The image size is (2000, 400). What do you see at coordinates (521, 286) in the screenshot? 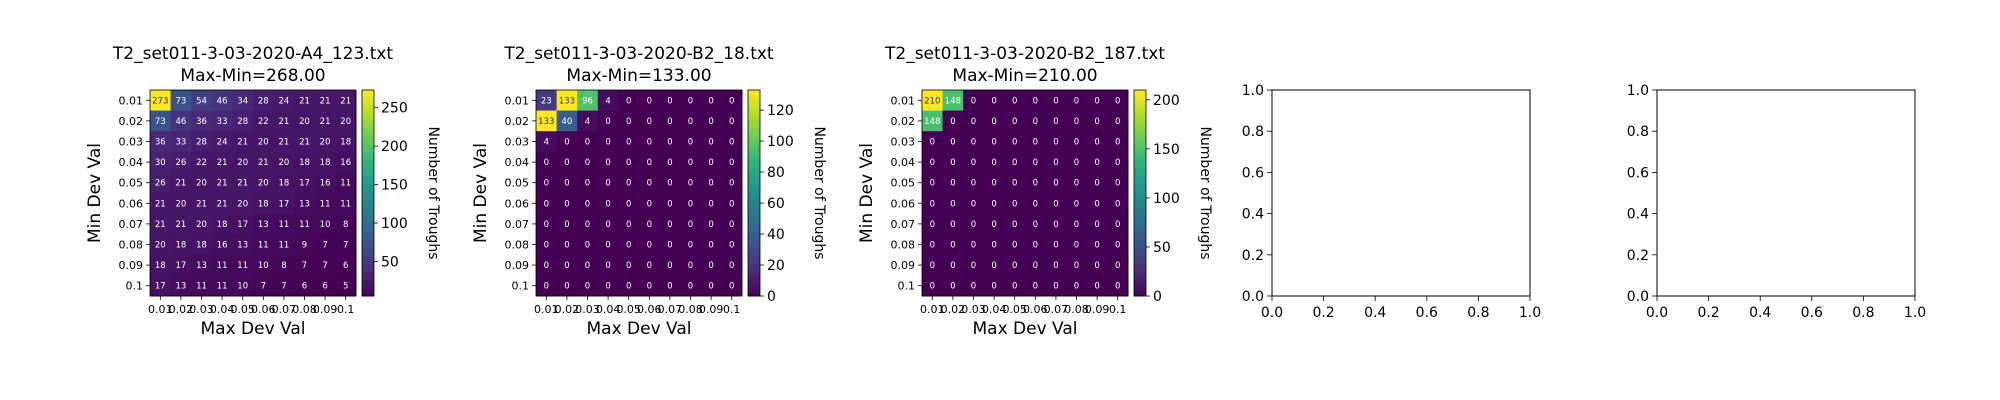
I see `y-tick-label: 0.1` at bounding box center [521, 286].